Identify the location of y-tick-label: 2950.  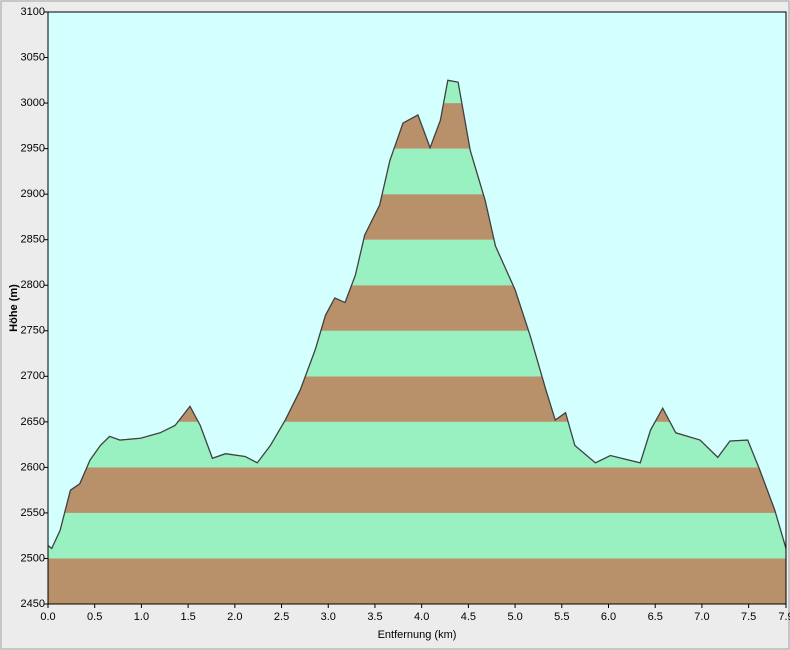
(33, 149).